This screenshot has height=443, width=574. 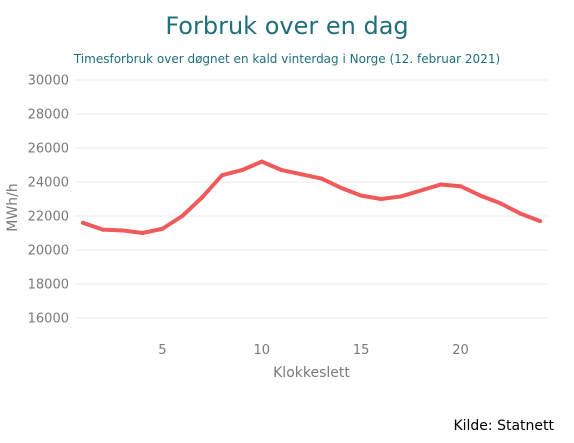 I want to click on series-line, so click(x=311, y=197).